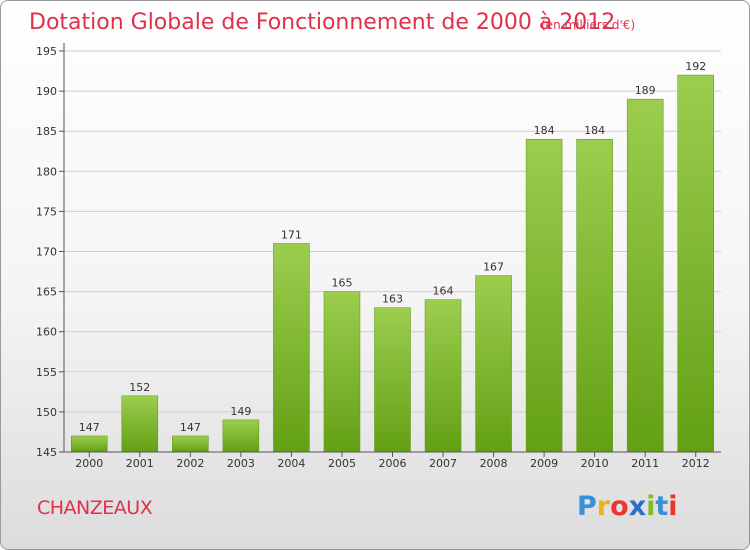  Describe the element at coordinates (645, 90) in the screenshot. I see `data-label-2011: 189` at that location.